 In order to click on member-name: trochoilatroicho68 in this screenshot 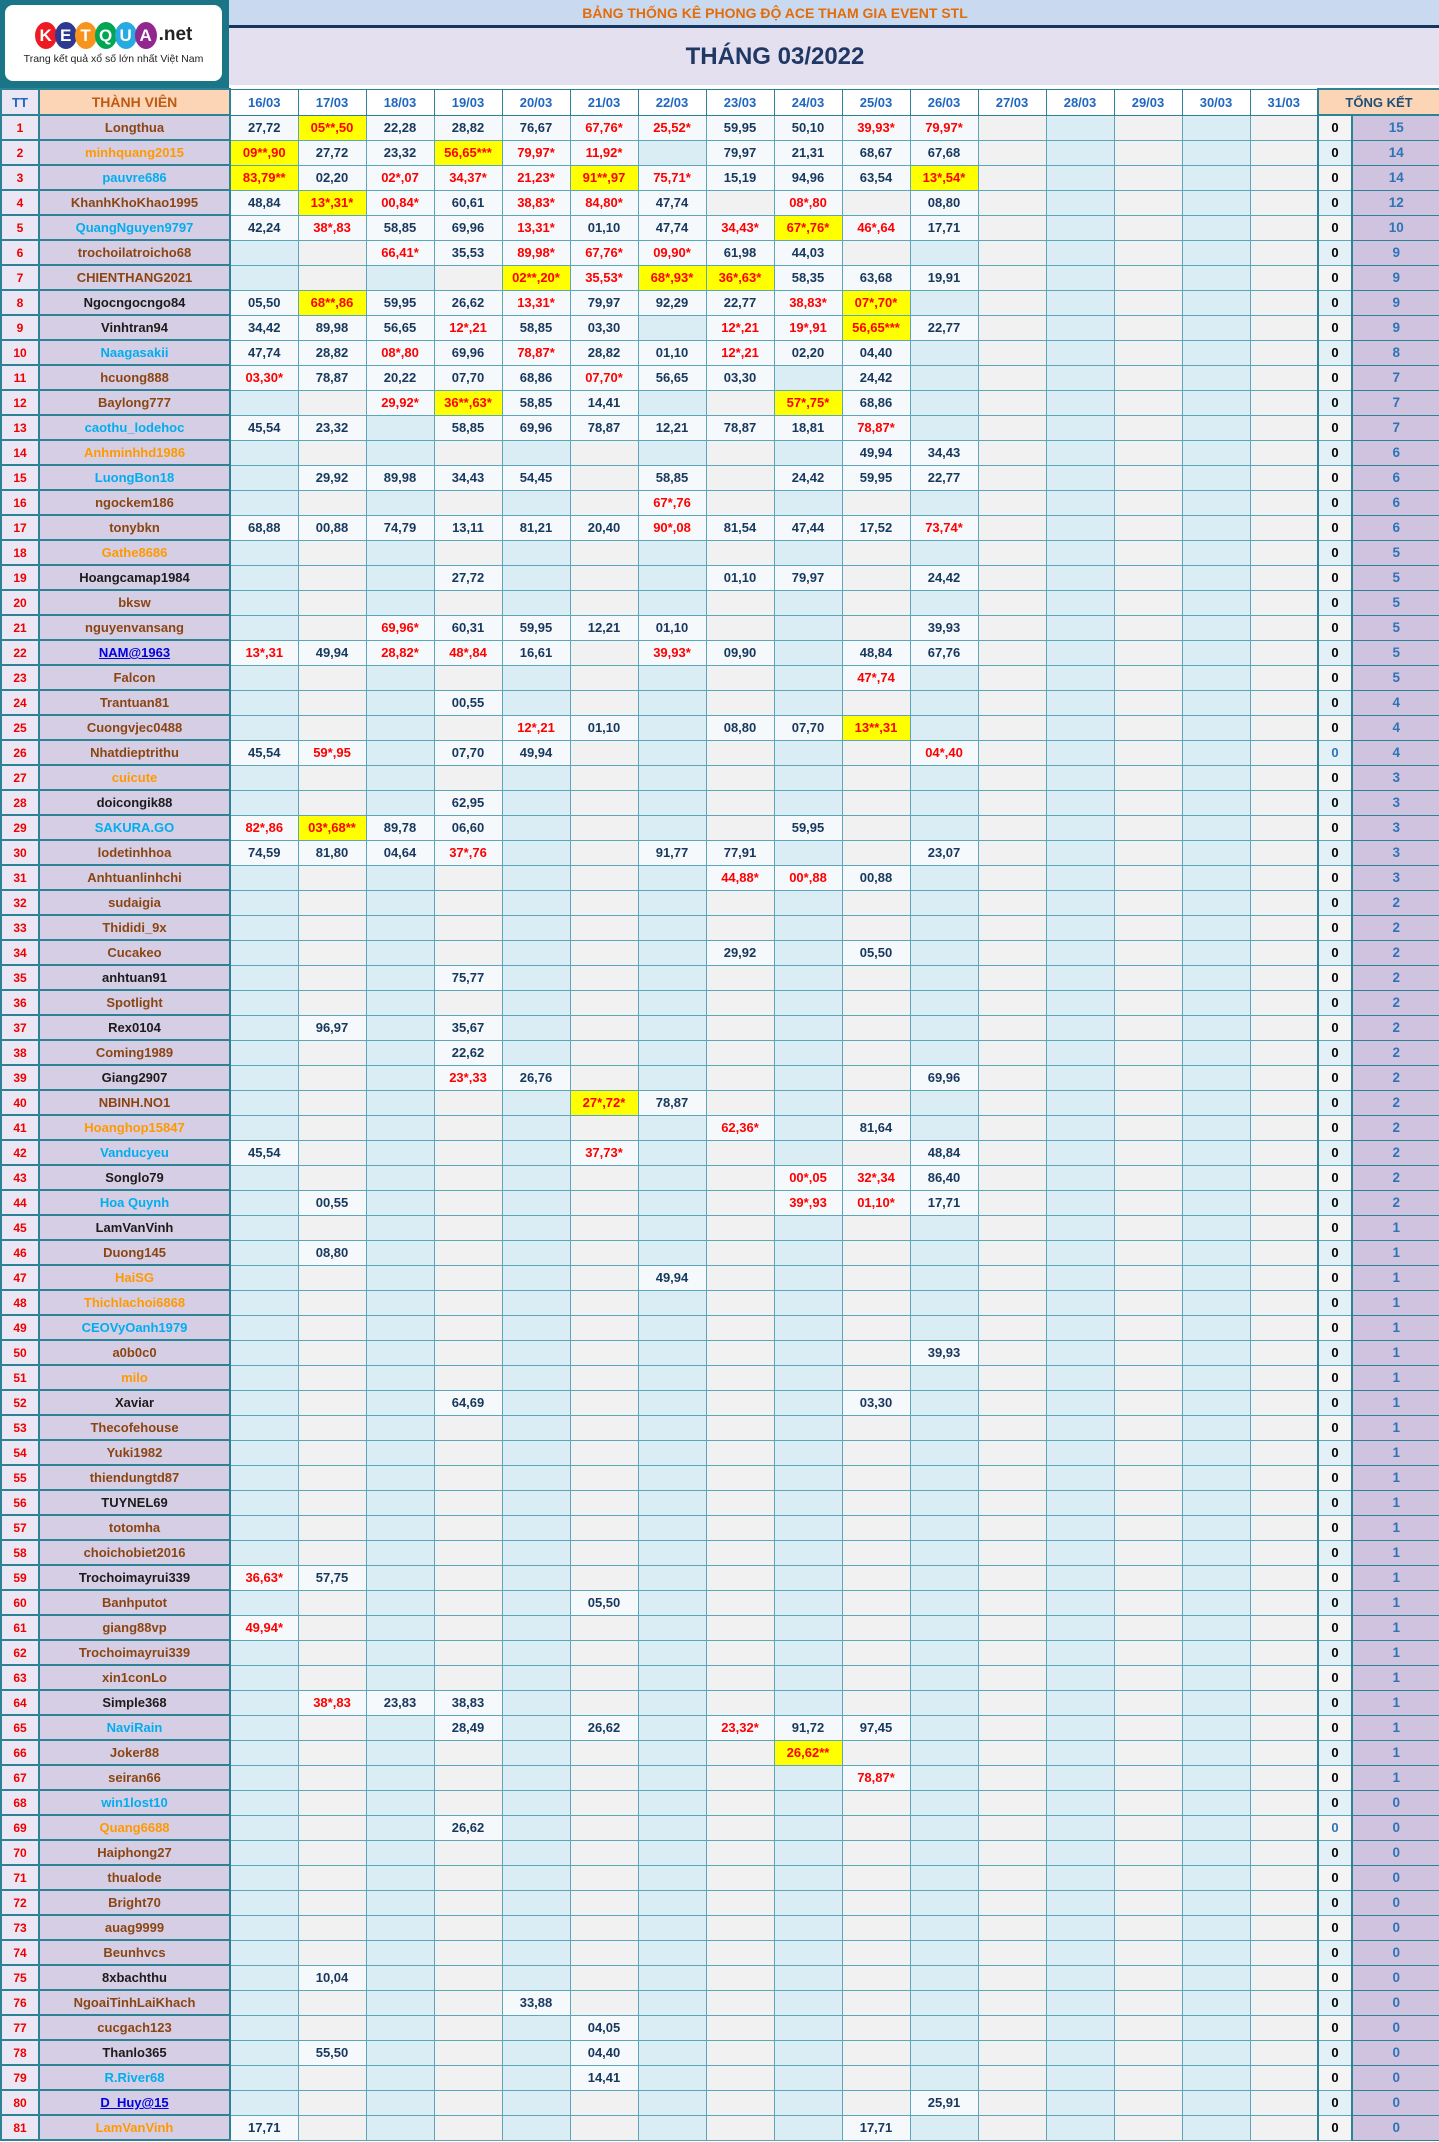, I will do `click(134, 252)`.